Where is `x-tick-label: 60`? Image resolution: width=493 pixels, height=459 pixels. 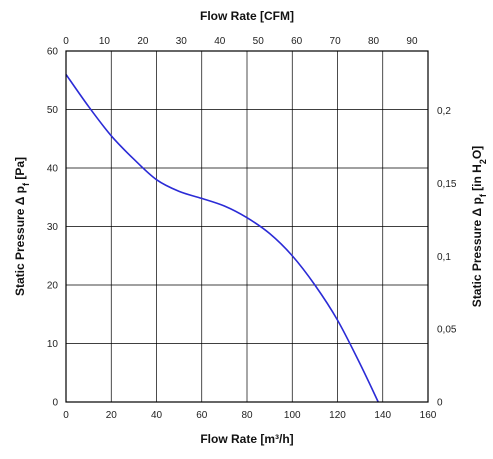
x-tick-label: 60 is located at coordinates (202, 415).